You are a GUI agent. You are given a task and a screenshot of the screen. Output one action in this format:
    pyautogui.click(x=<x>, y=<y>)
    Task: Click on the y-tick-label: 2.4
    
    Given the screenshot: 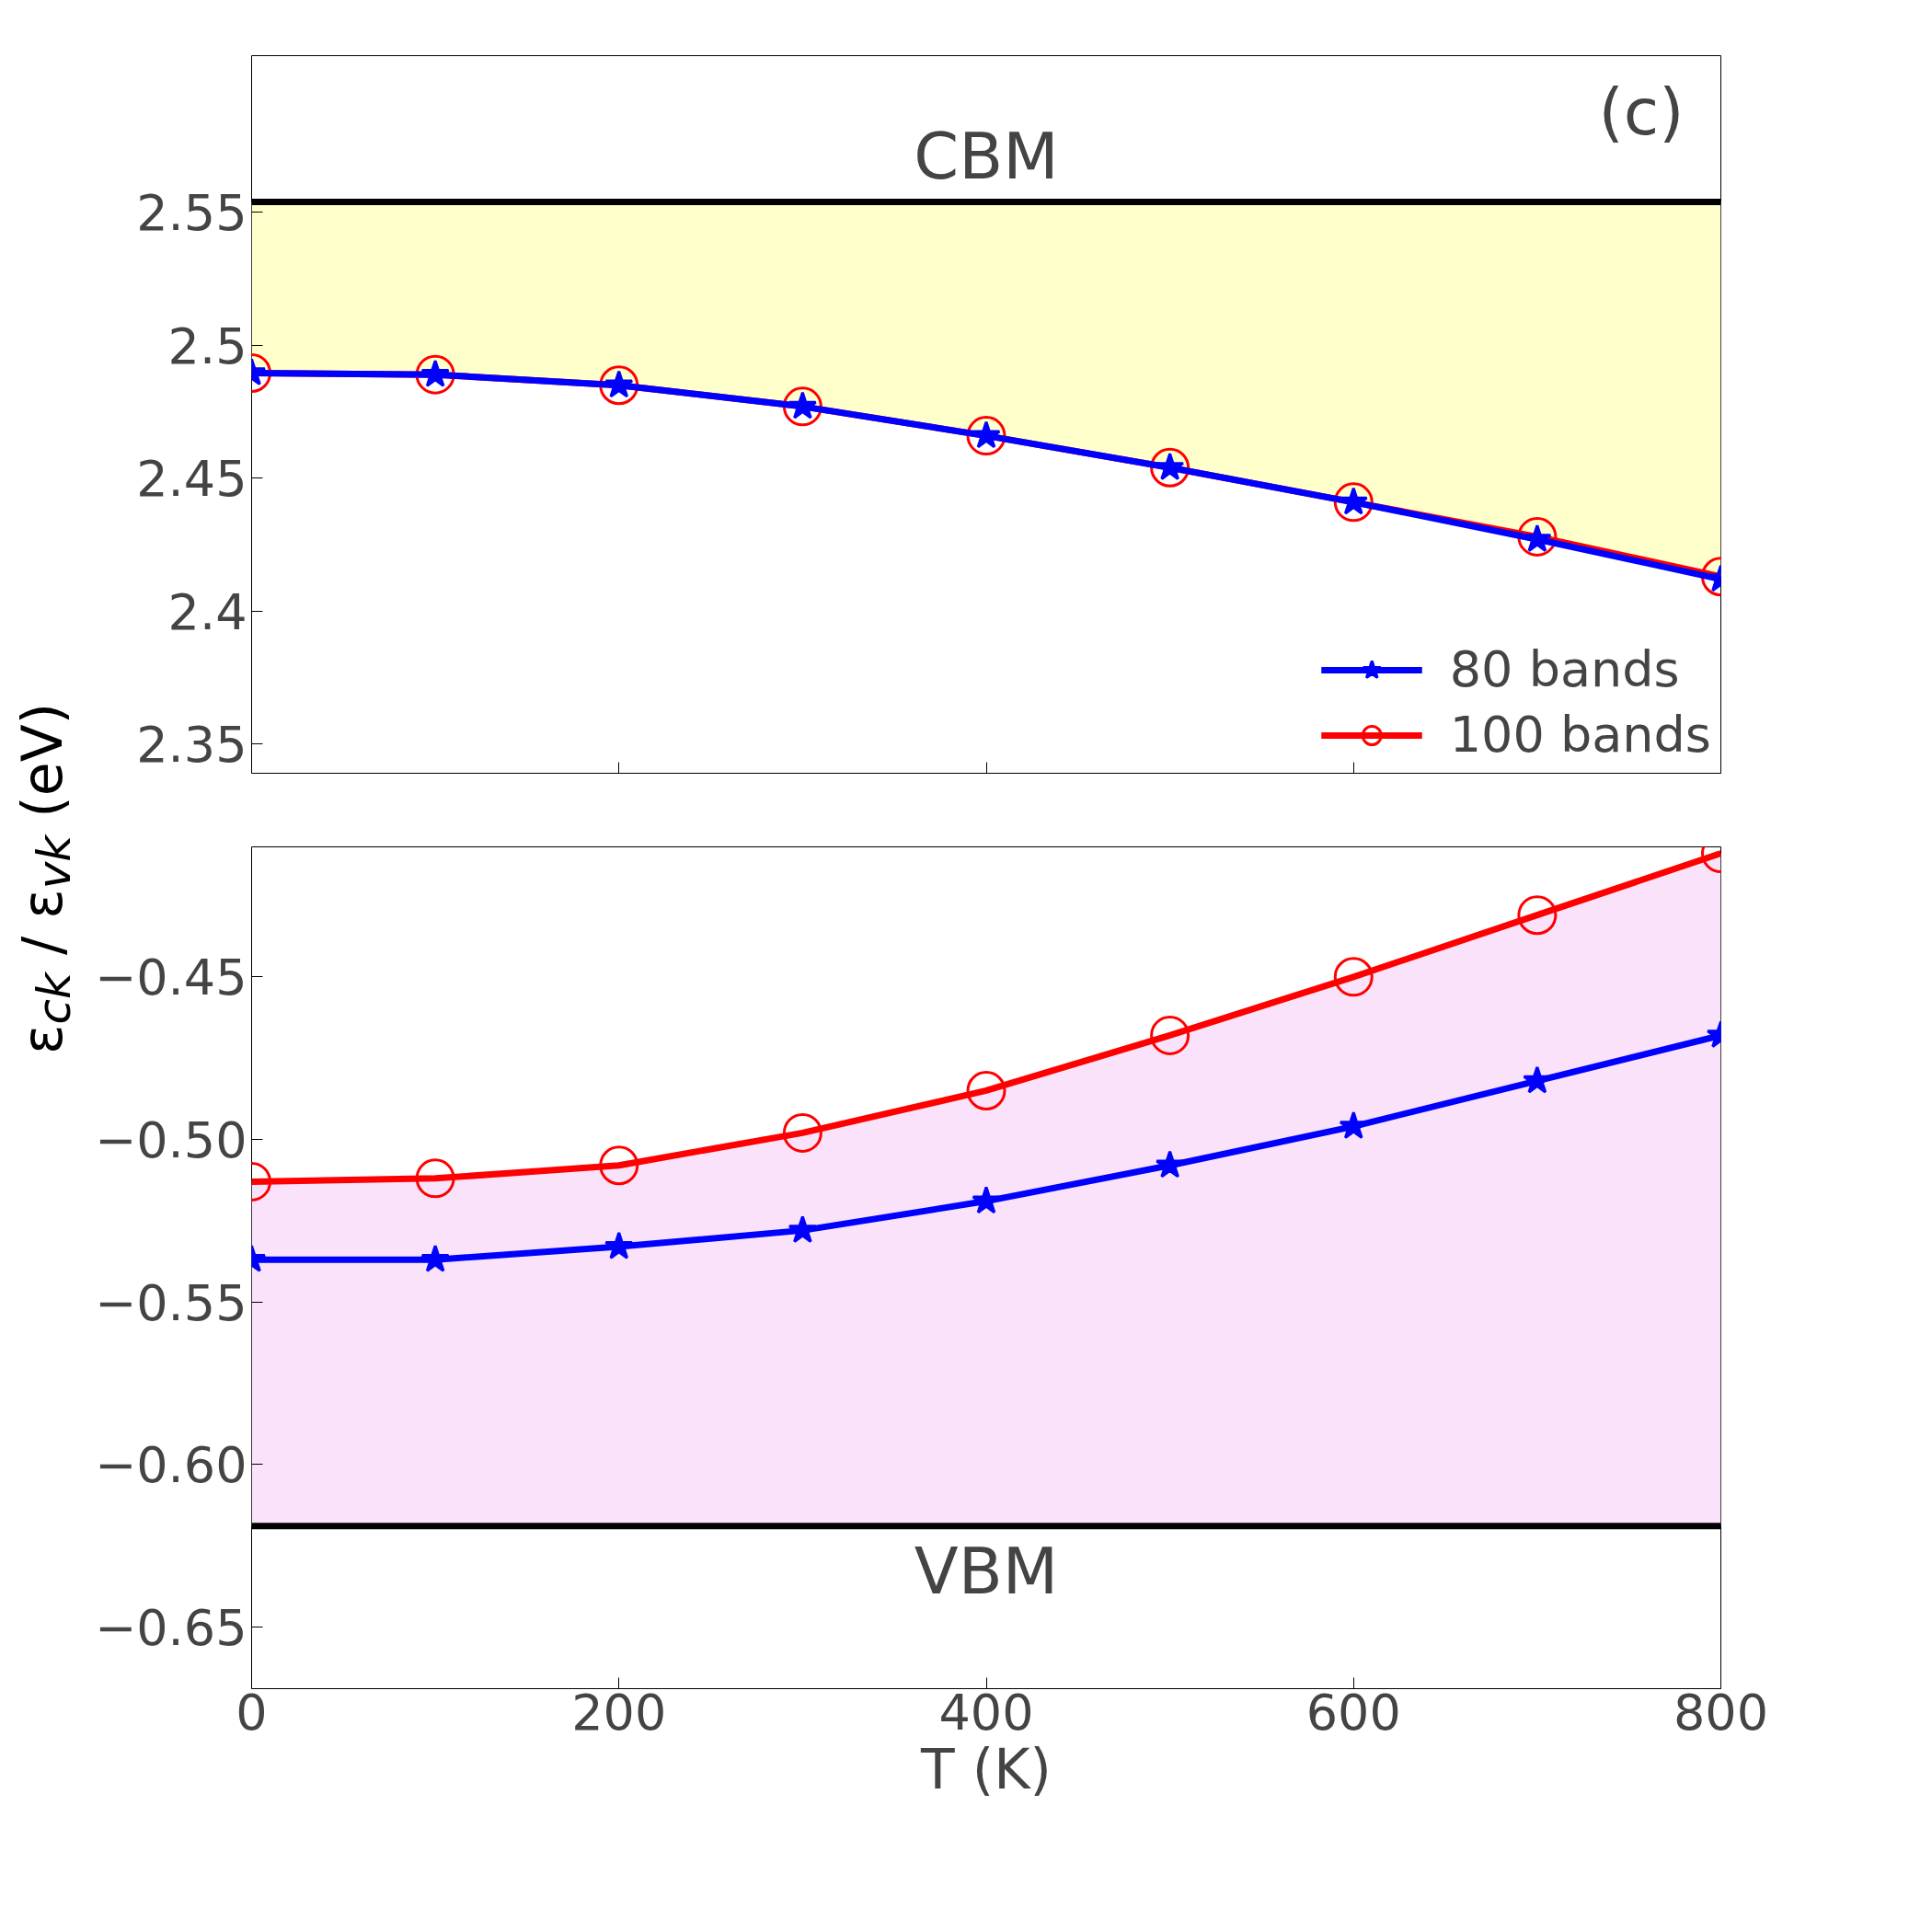 What is the action you would take?
    pyautogui.click(x=207, y=611)
    